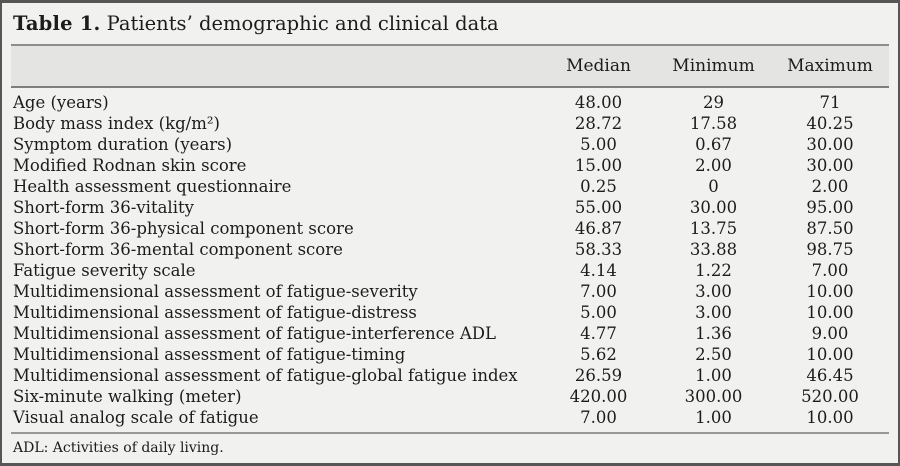 Image resolution: width=900 pixels, height=466 pixels. What do you see at coordinates (830, 207) in the screenshot?
I see `cell-maximum: 95.00` at bounding box center [830, 207].